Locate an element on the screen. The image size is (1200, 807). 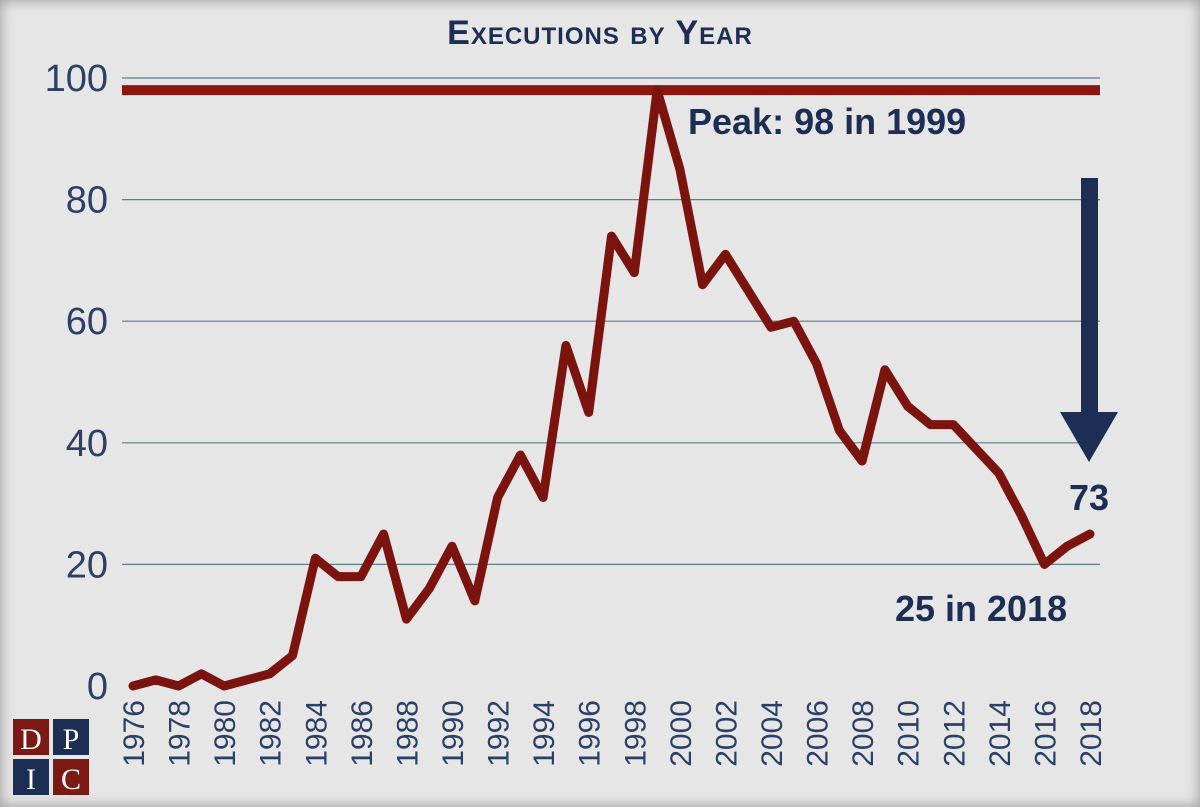
y-tick-label: 60 is located at coordinates (87, 322).